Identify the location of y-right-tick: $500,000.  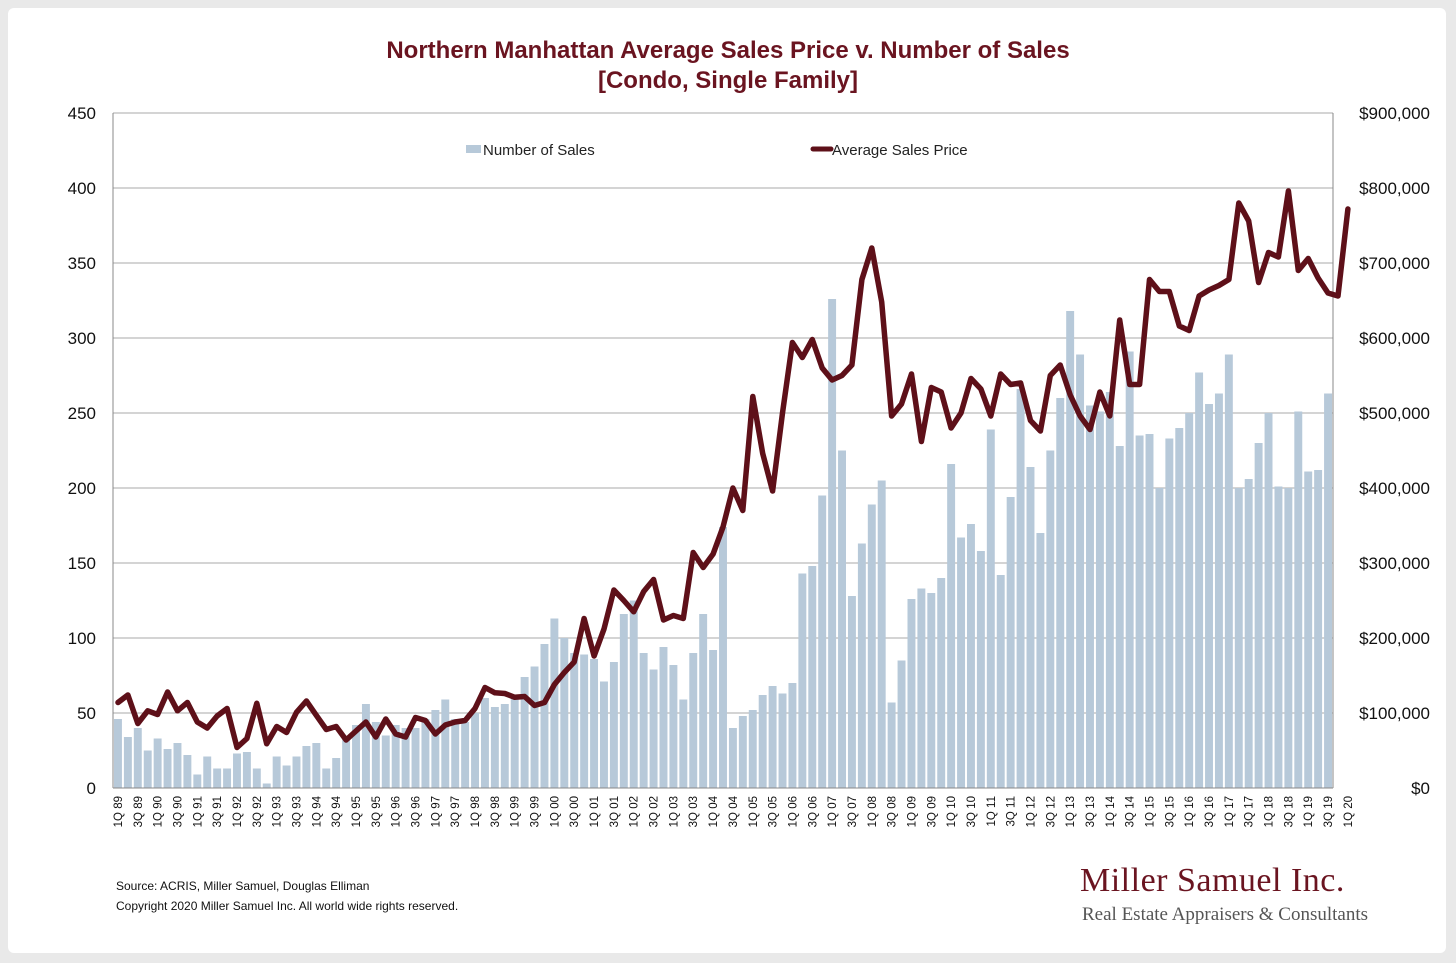
(1394, 413).